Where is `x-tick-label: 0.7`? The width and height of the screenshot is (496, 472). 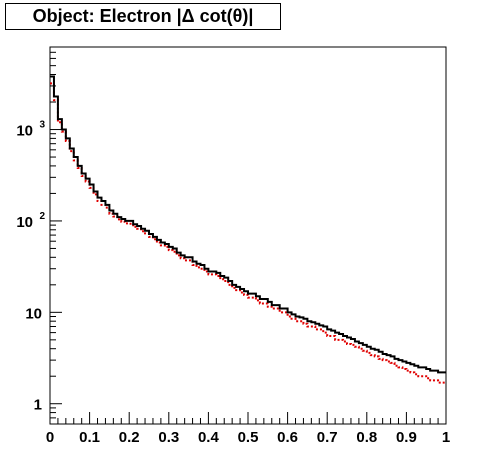
x-tick-label: 0.7 is located at coordinates (327, 437).